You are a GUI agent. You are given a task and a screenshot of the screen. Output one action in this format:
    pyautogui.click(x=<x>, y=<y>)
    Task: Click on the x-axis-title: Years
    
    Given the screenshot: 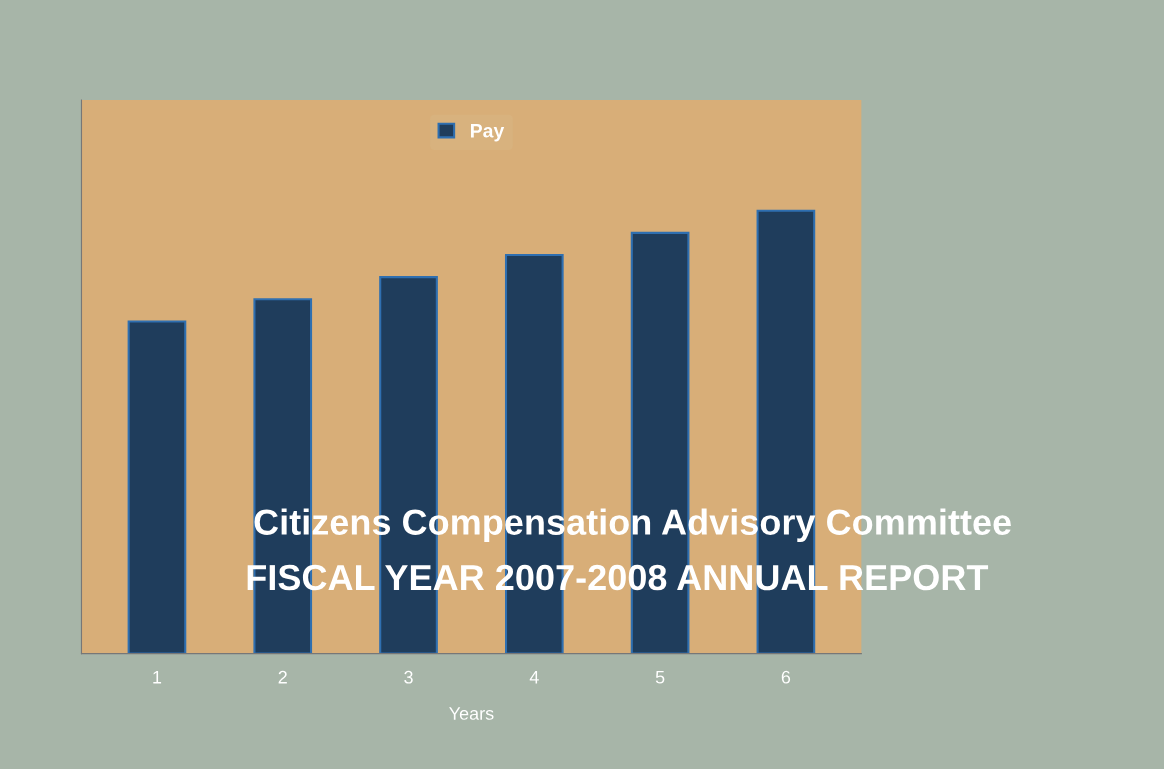 What is the action you would take?
    pyautogui.click(x=471, y=713)
    